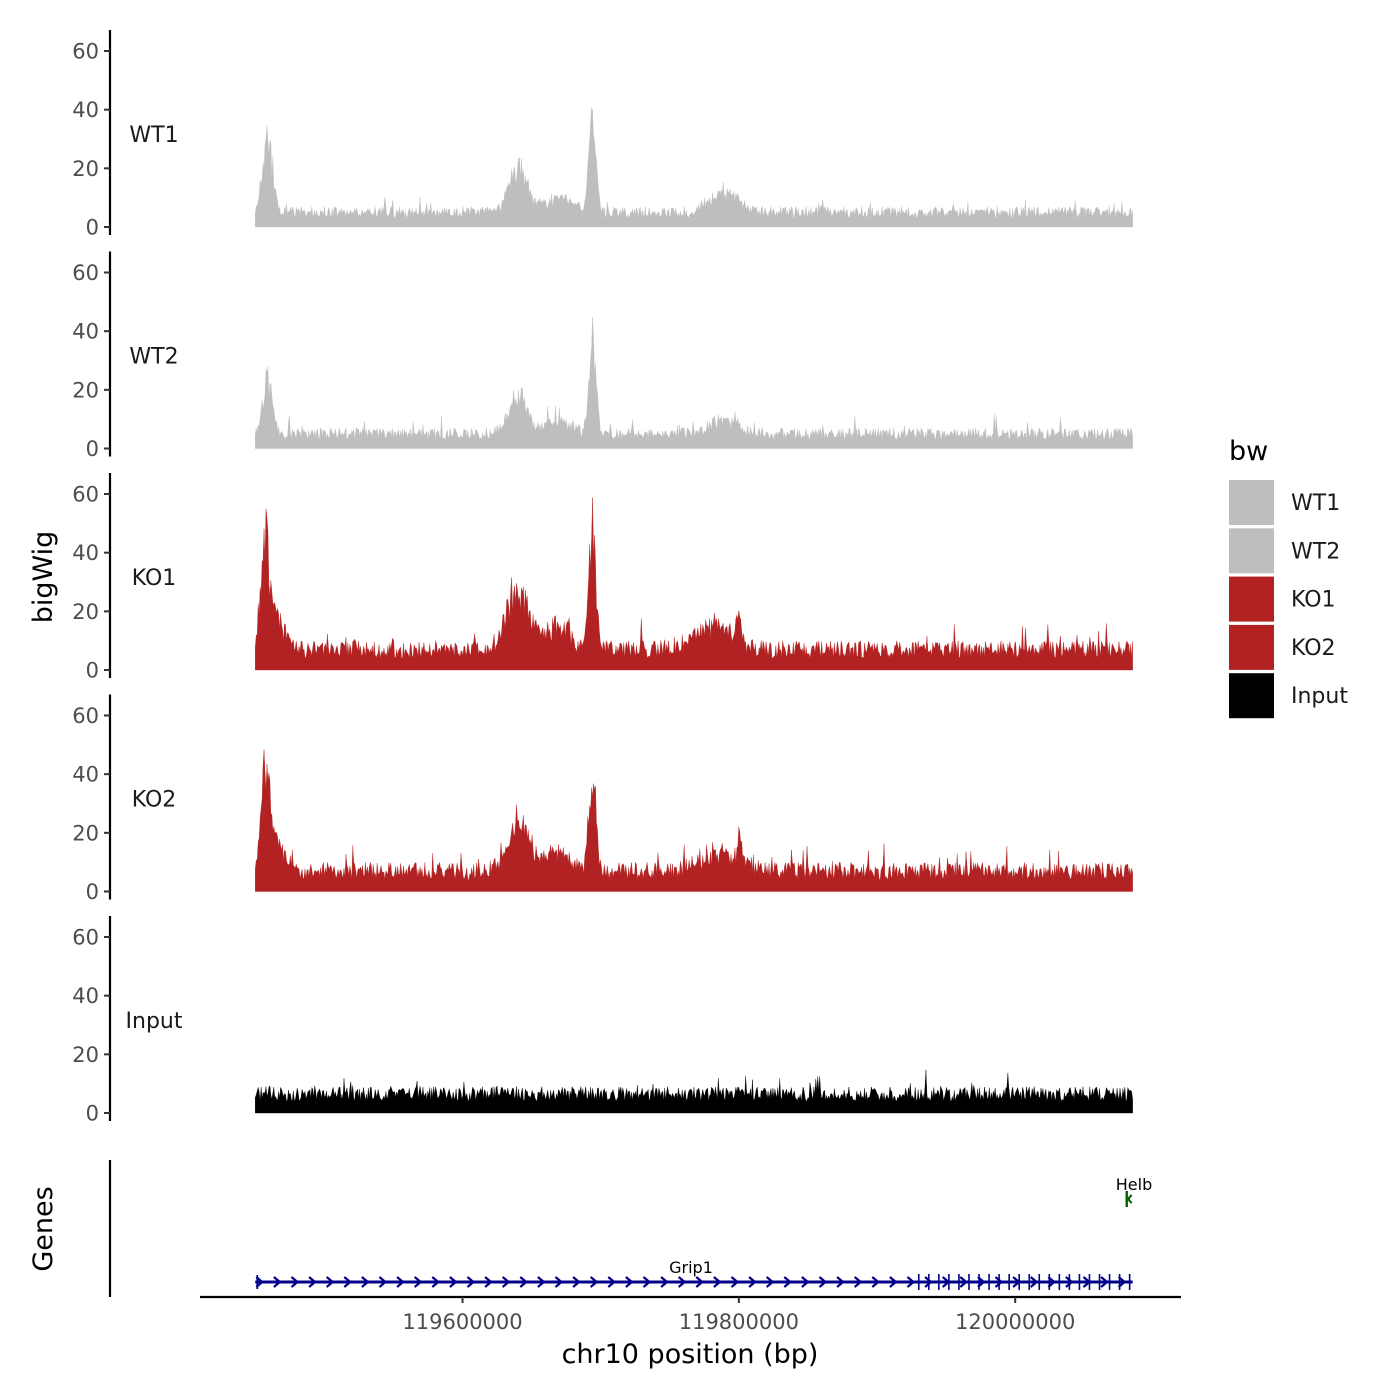 The image size is (1400, 1400). I want to click on gene-label: Grip1, so click(691, 1267).